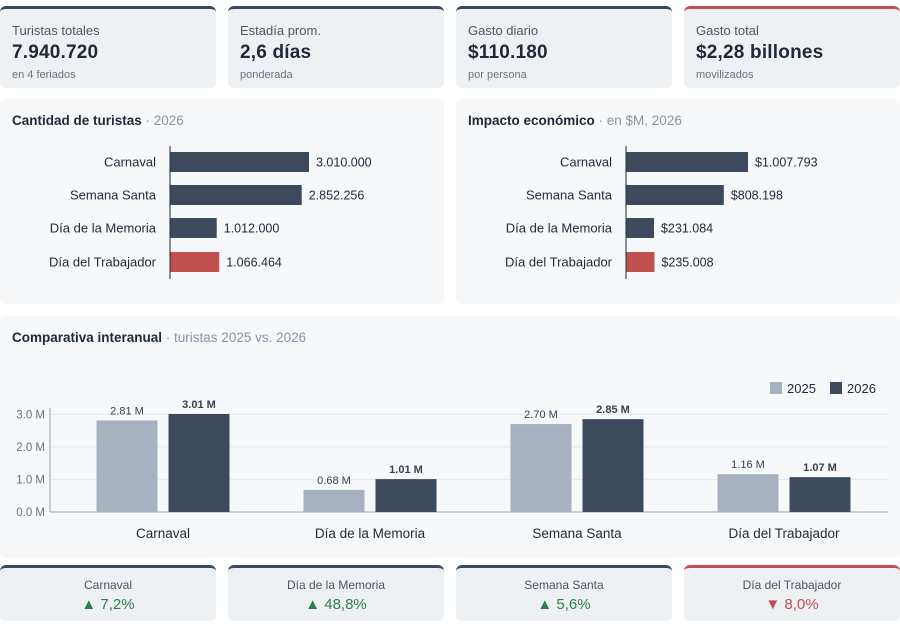 The height and width of the screenshot is (627, 900). I want to click on change-name: Semana Santa, so click(564, 585).